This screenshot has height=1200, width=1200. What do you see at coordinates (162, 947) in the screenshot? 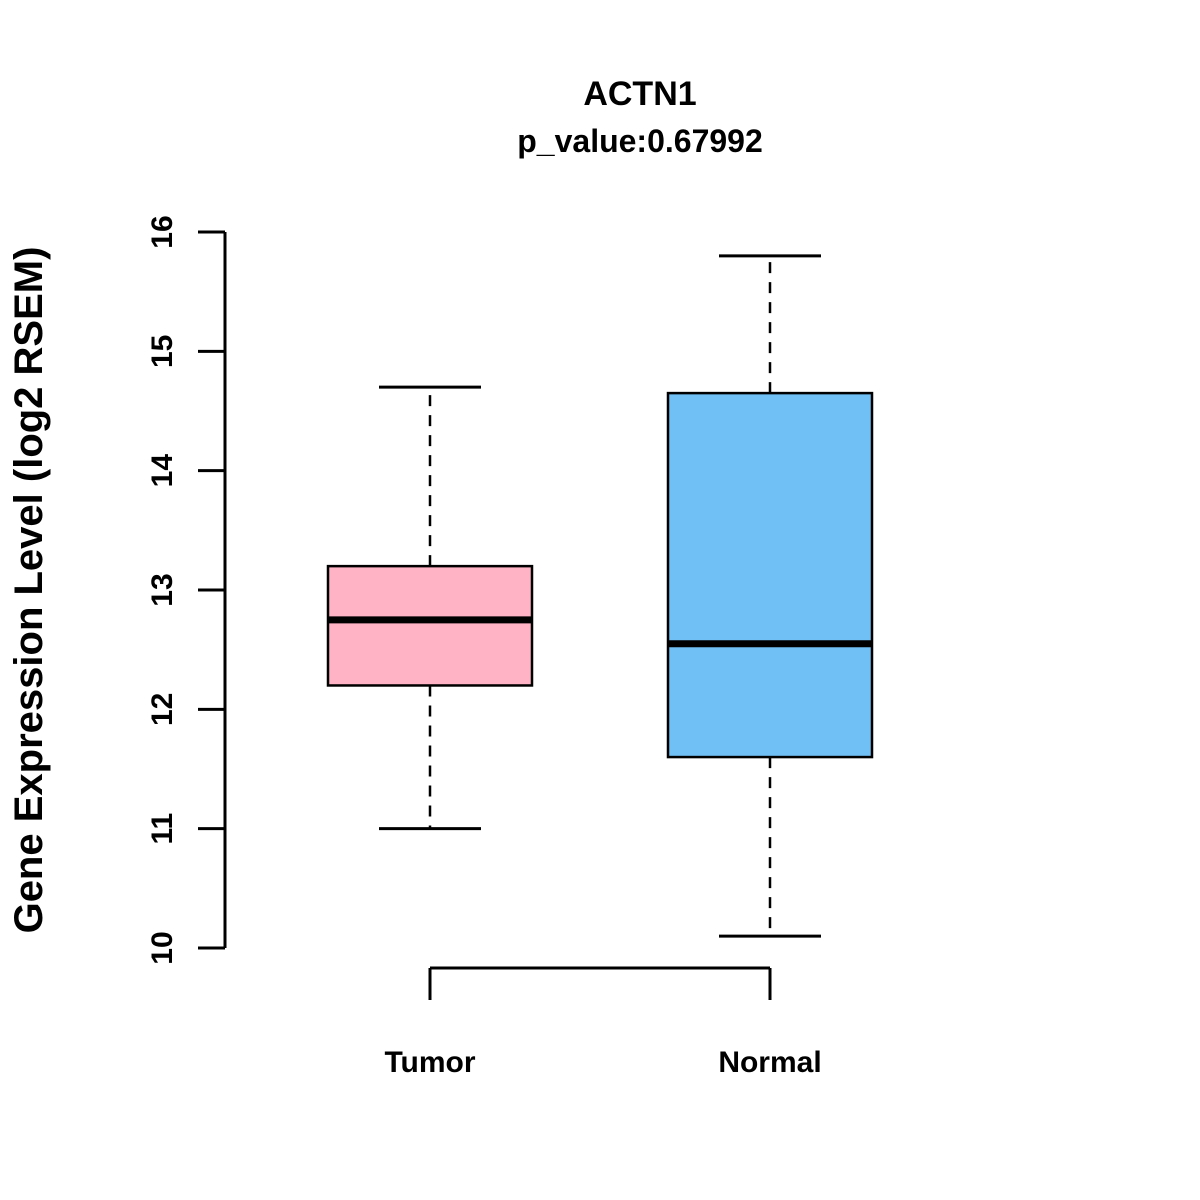
I see `y-axis-tick-label: 10` at bounding box center [162, 947].